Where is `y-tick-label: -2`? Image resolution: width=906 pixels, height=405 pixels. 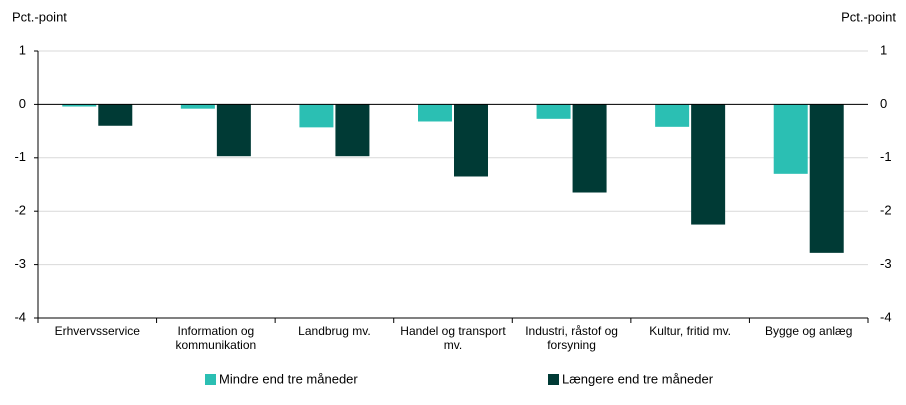
y-tick-label: -2 is located at coordinates (20, 210).